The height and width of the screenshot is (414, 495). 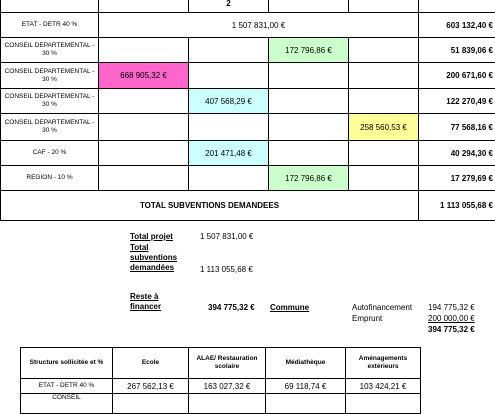 I want to click on row-total: 51 839,06 €, so click(x=457, y=50).